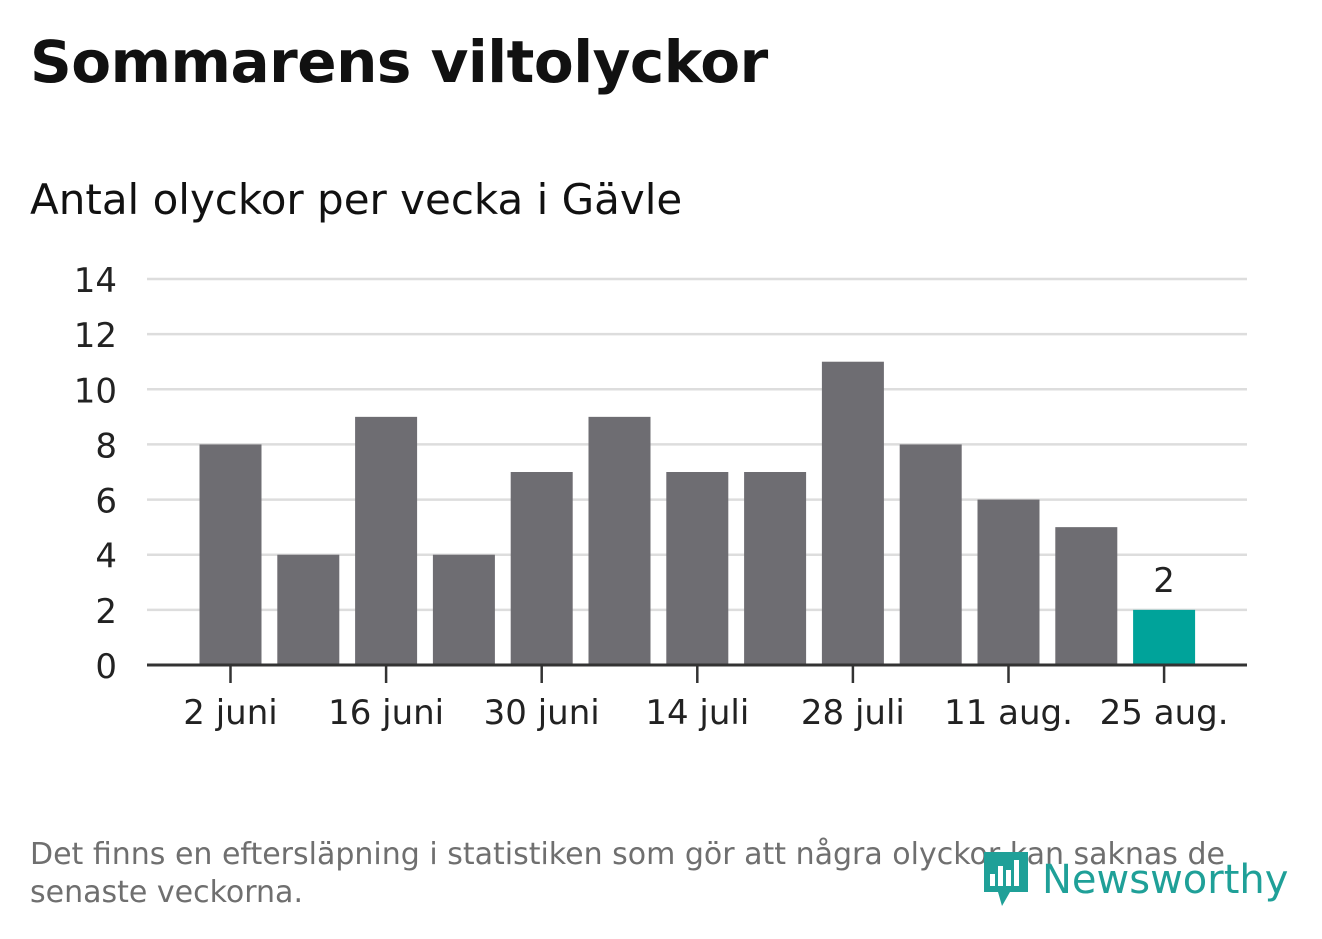 The image size is (1322, 939). Describe the element at coordinates (1006, 879) in the screenshot. I see `chart-bubble-icon` at that location.